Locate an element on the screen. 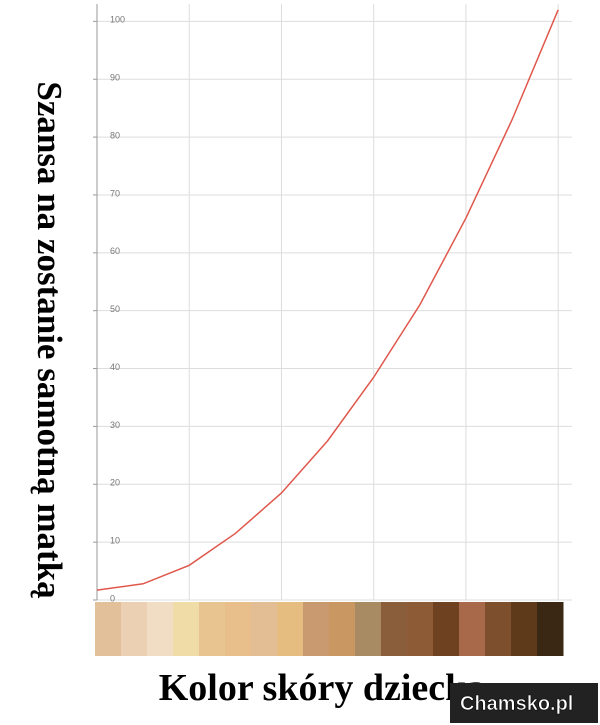 The image size is (600, 725). y-tick-label: 100 is located at coordinates (117, 20).